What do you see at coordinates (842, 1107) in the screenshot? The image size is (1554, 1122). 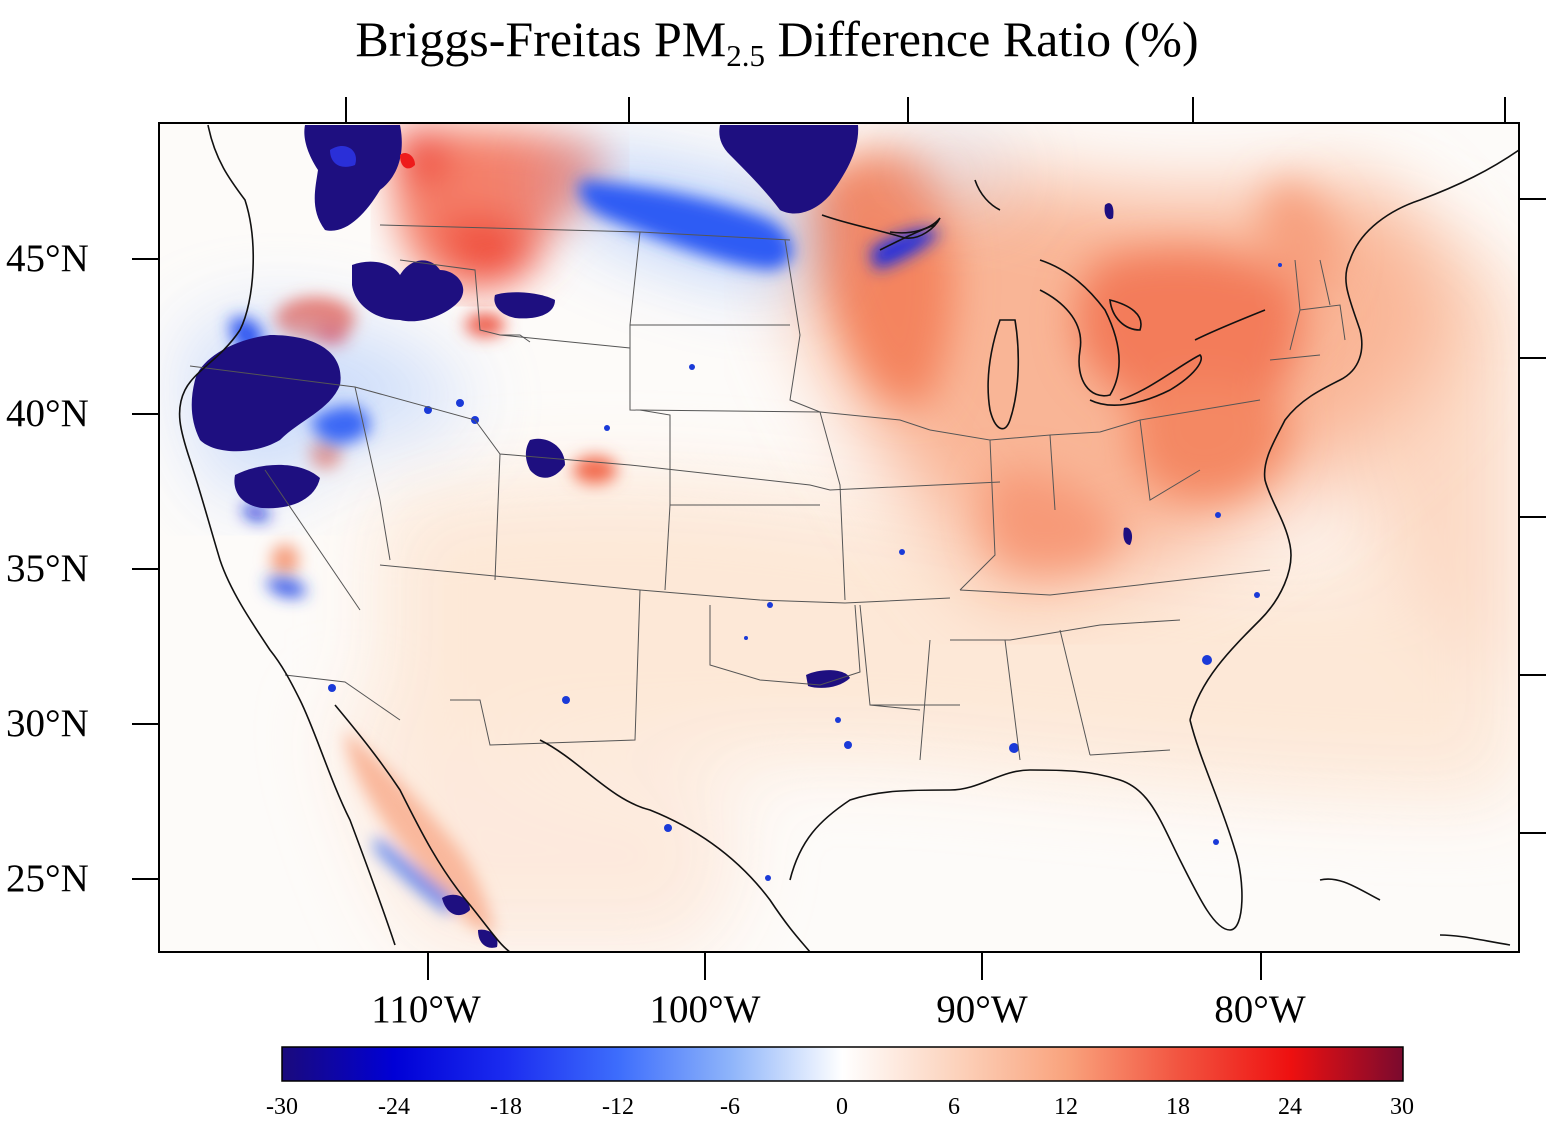 I see `colorbar-label: 0` at bounding box center [842, 1107].